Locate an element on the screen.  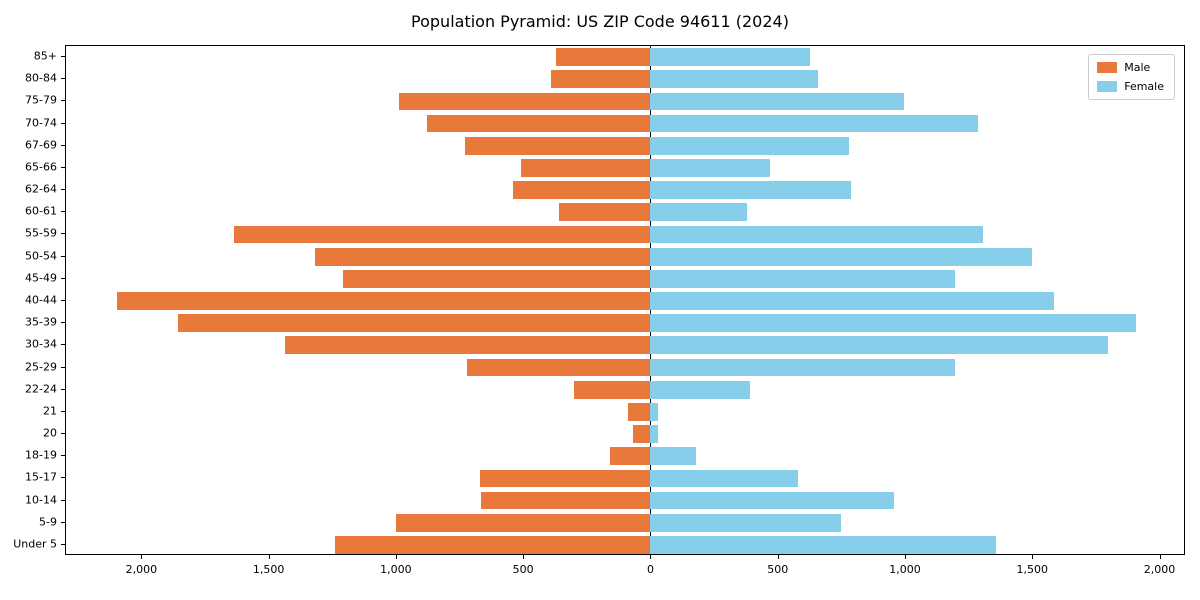
legend: Male Female is located at coordinates (1131, 77).